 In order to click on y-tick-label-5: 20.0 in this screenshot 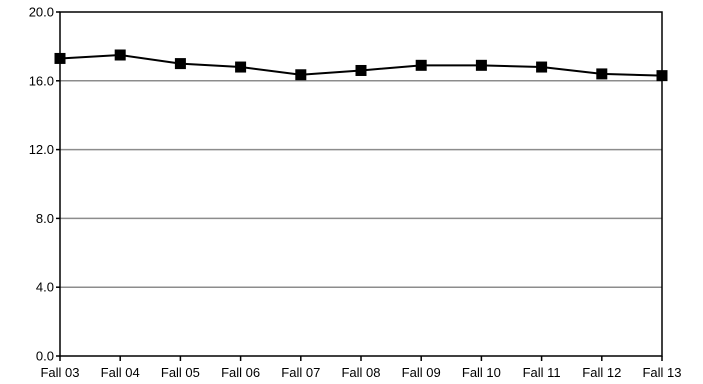, I will do `click(41, 12)`.